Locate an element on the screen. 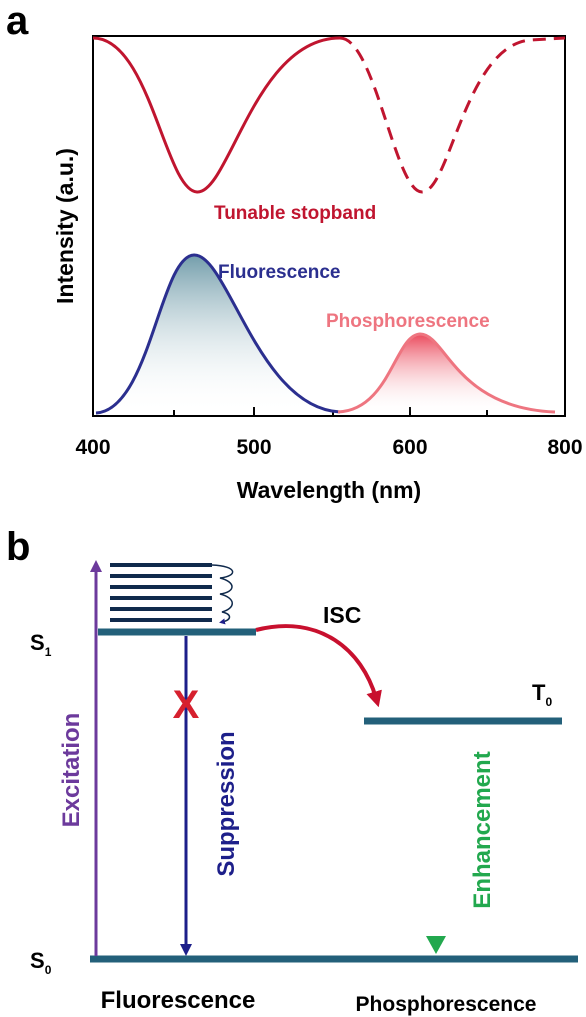 This screenshot has height=1017, width=586. s0-label: S0 is located at coordinates (41, 962).